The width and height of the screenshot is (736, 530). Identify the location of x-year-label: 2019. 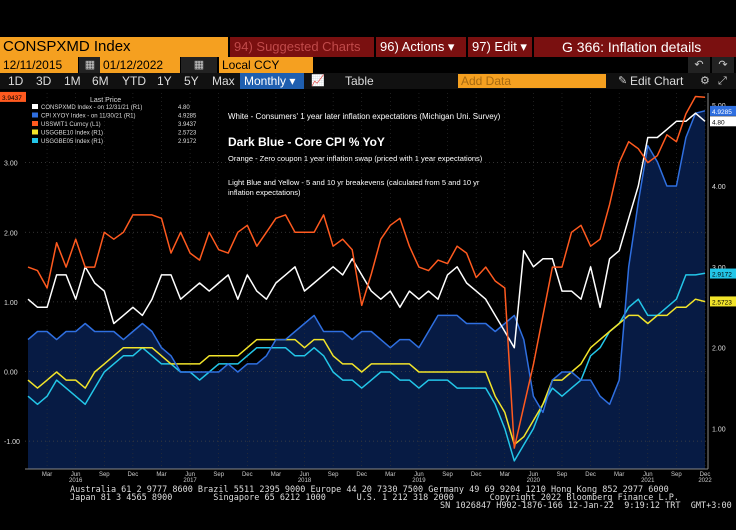
(419, 480).